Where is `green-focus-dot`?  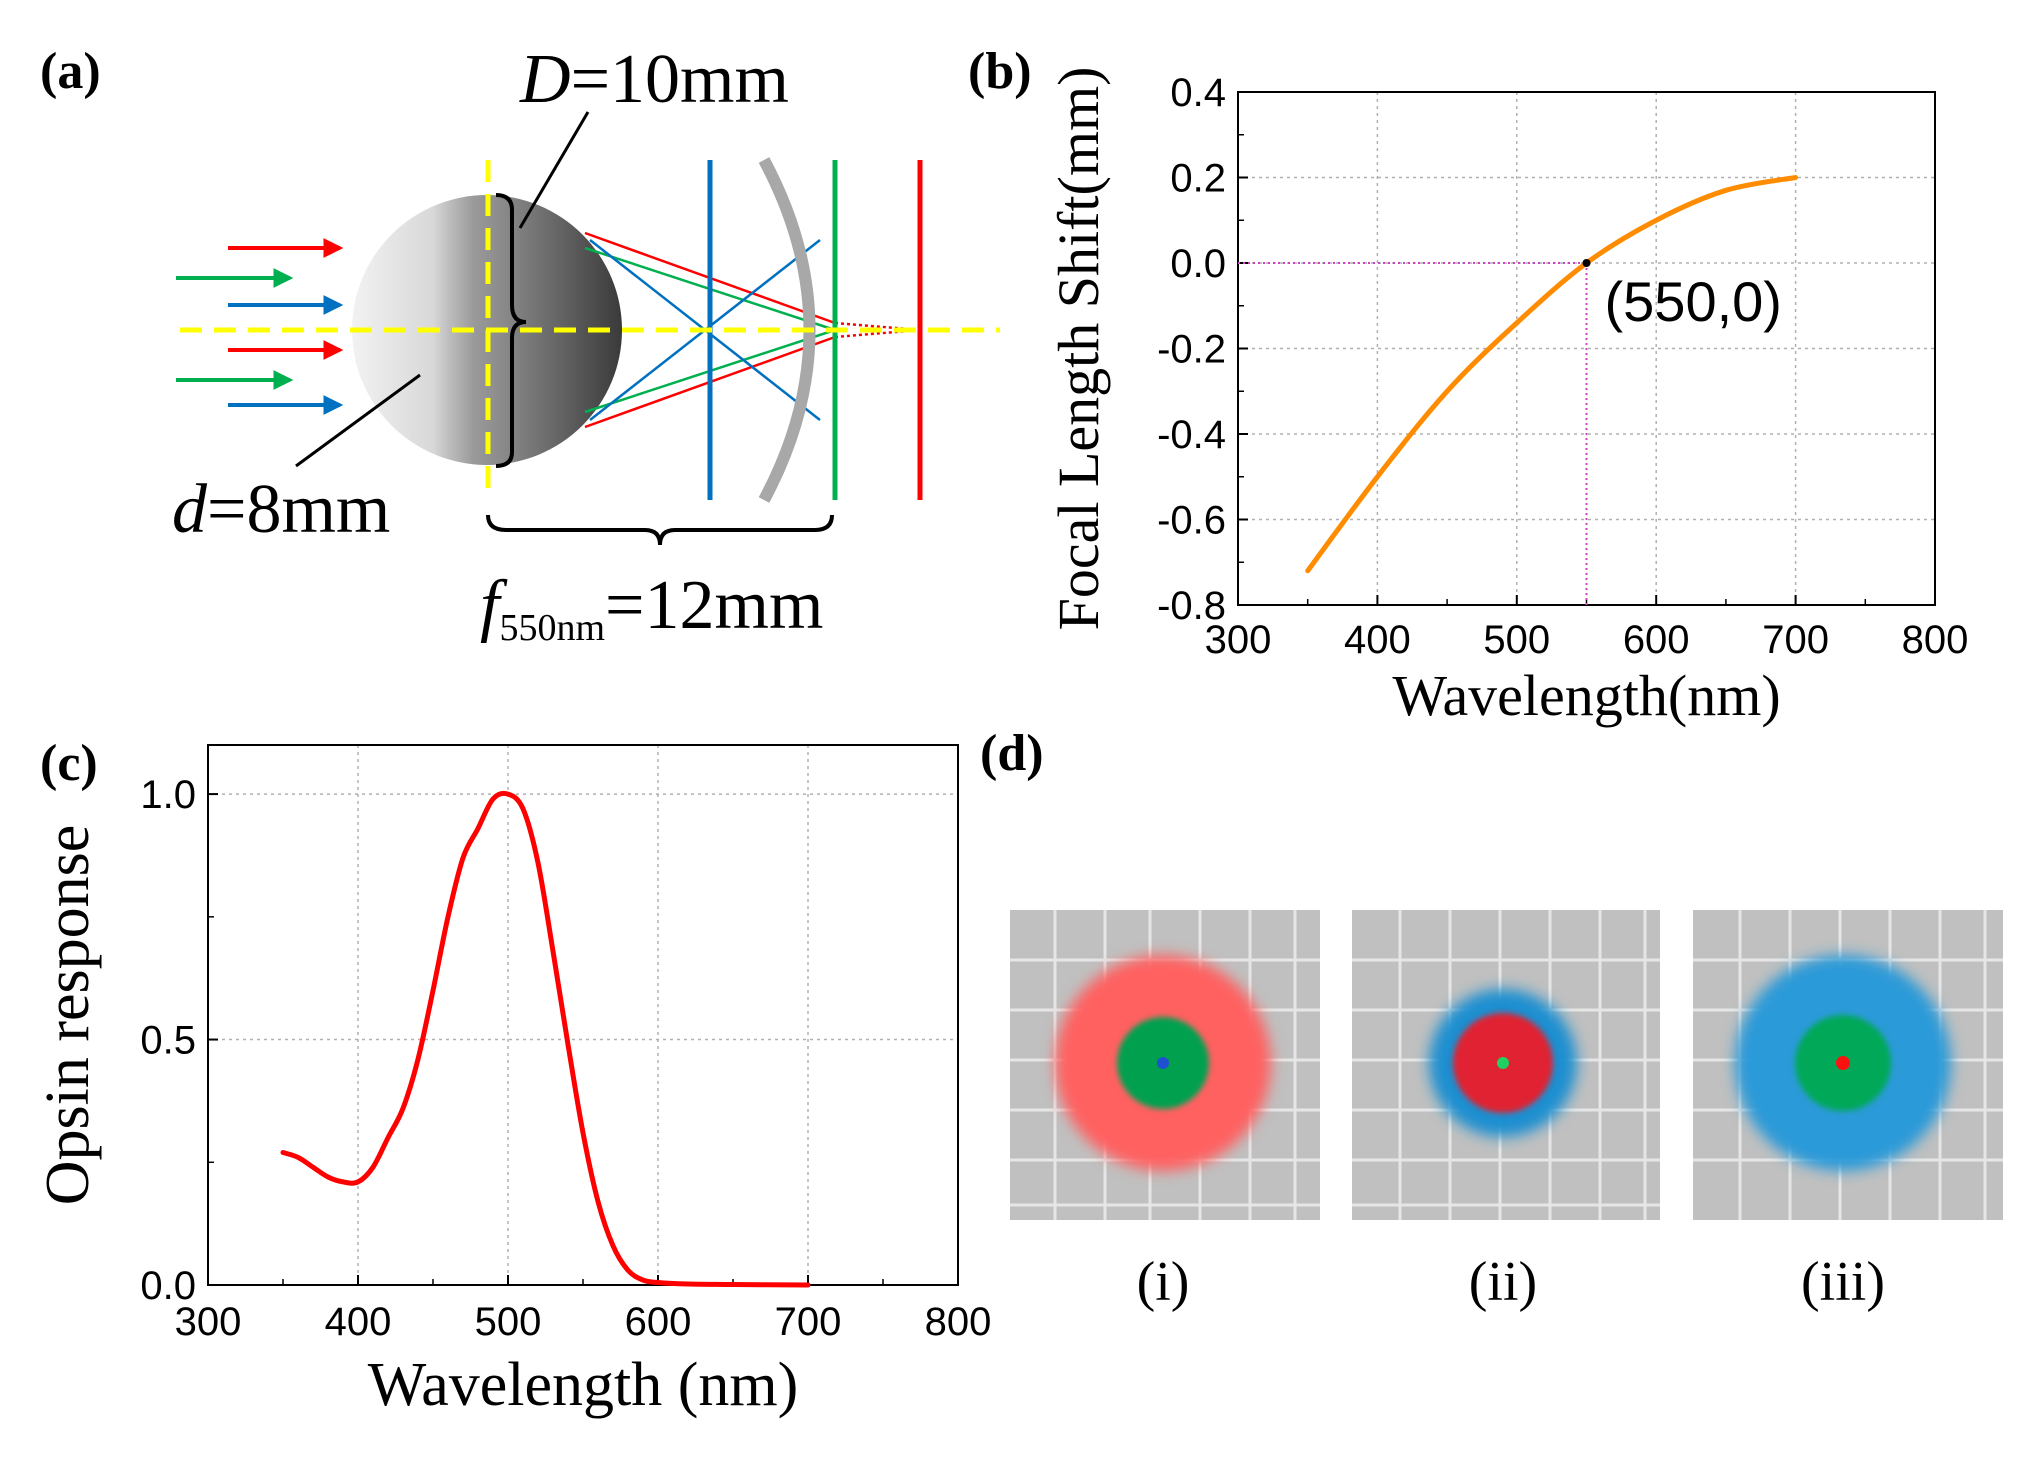
green-focus-dot is located at coordinates (1503, 1063).